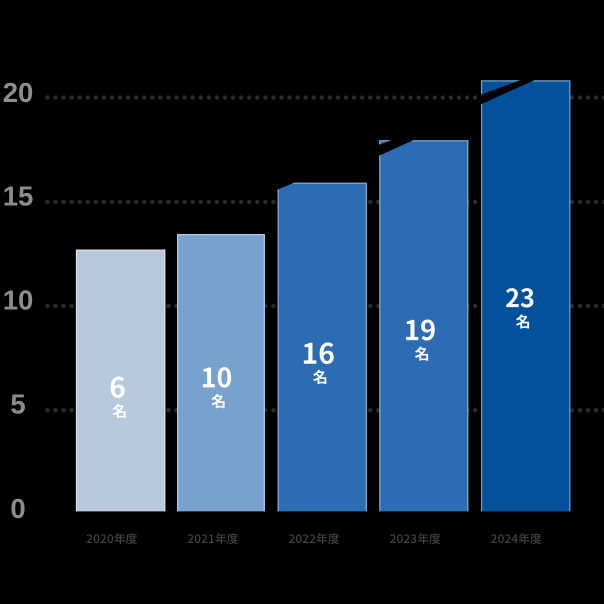 Image resolution: width=604 pixels, height=604 pixels. What do you see at coordinates (18, 196) in the screenshot?
I see `svg-text: 15` at bounding box center [18, 196].